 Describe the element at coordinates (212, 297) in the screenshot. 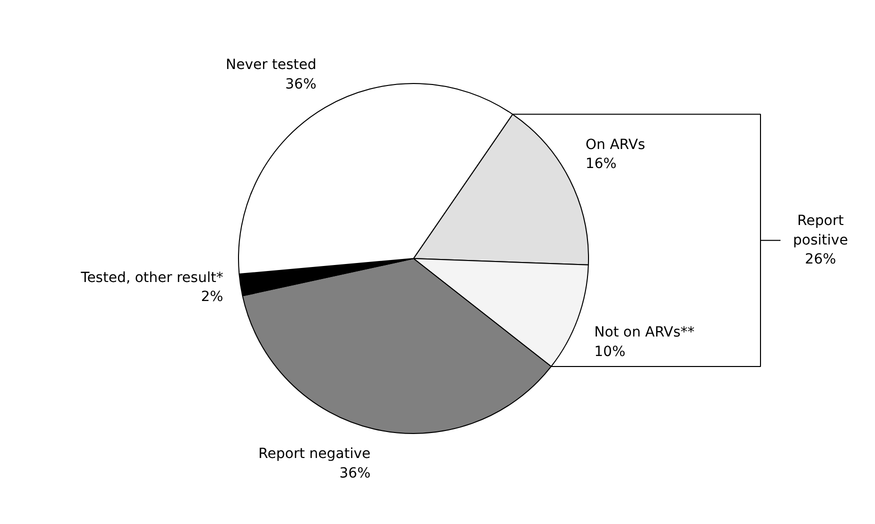

I see `data-label: 2%` at that location.